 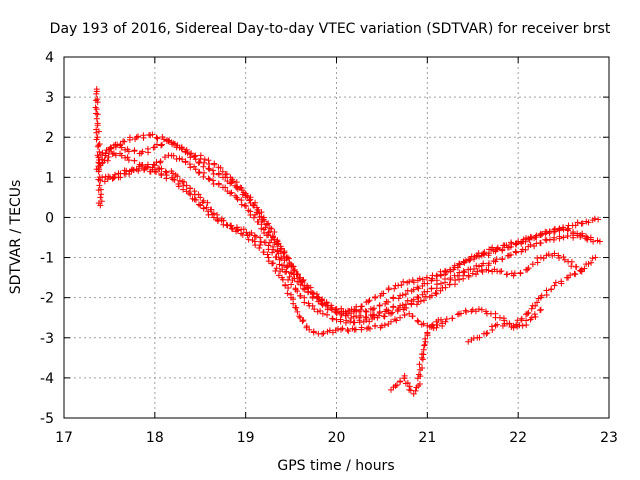 What do you see at coordinates (518, 438) in the screenshot?
I see `x-tick-label: 22` at bounding box center [518, 438].